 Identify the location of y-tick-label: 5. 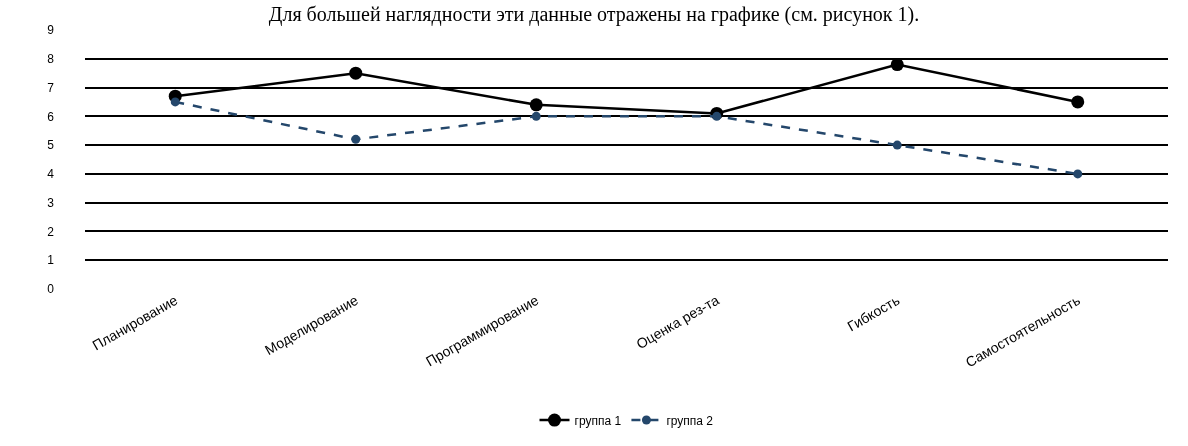
(51, 145).